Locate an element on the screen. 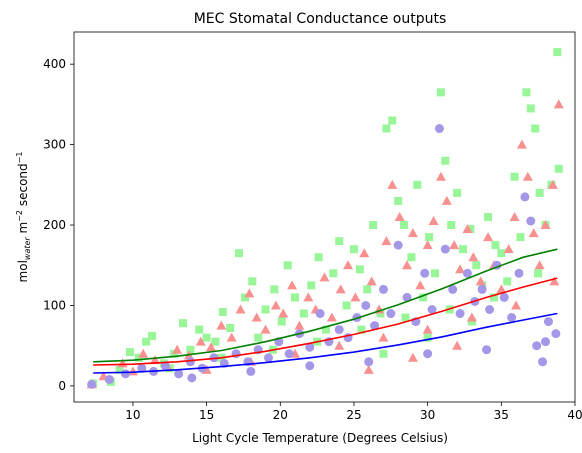 The image size is (582, 453). y-tick-label: 300 is located at coordinates (54, 145).